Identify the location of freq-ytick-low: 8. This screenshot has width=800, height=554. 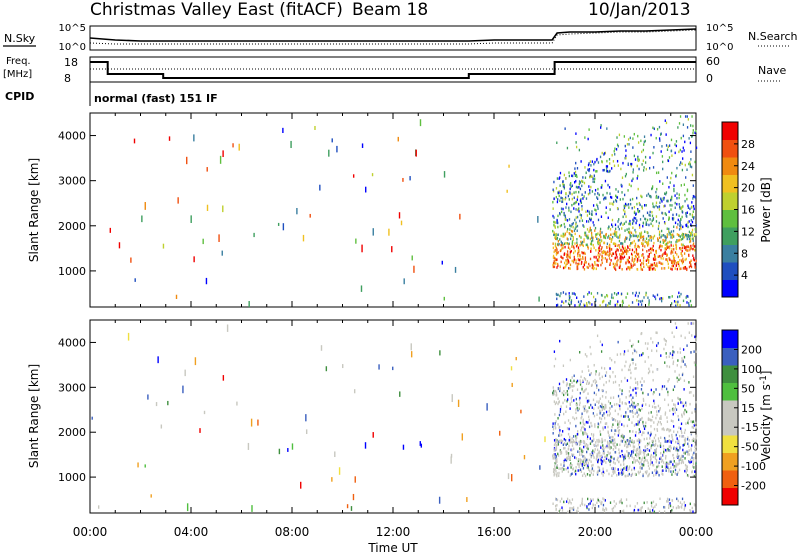
(67, 78).